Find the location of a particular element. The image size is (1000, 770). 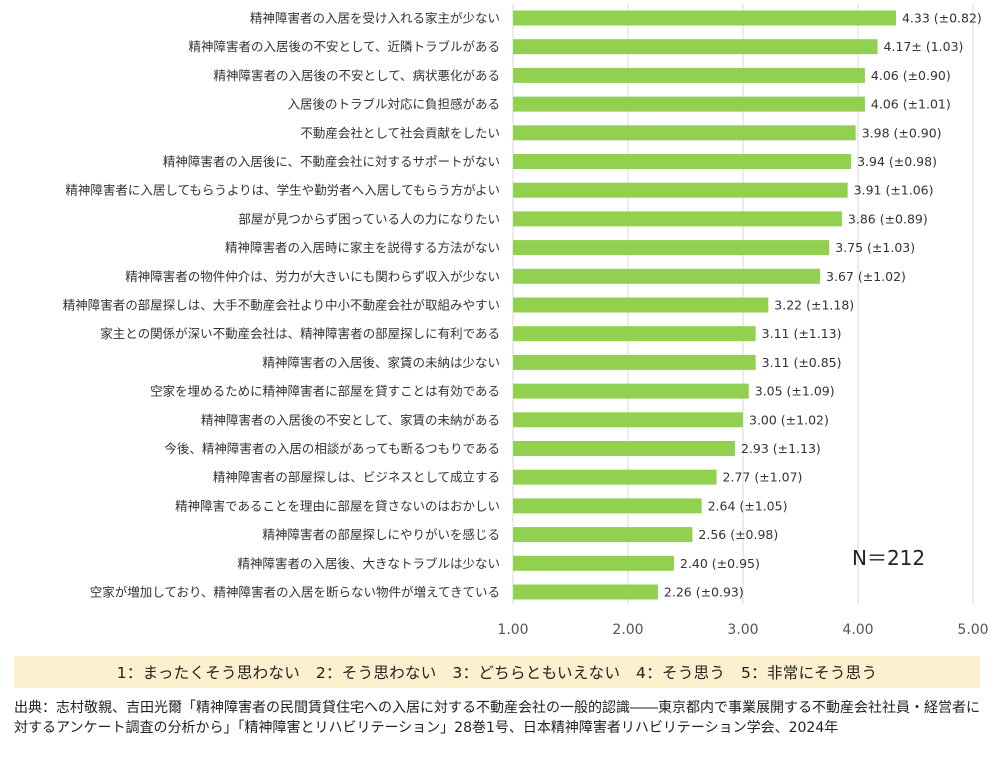

category-label: 精神障害者の入居時に家主を説得する方法がない is located at coordinates (362, 247).